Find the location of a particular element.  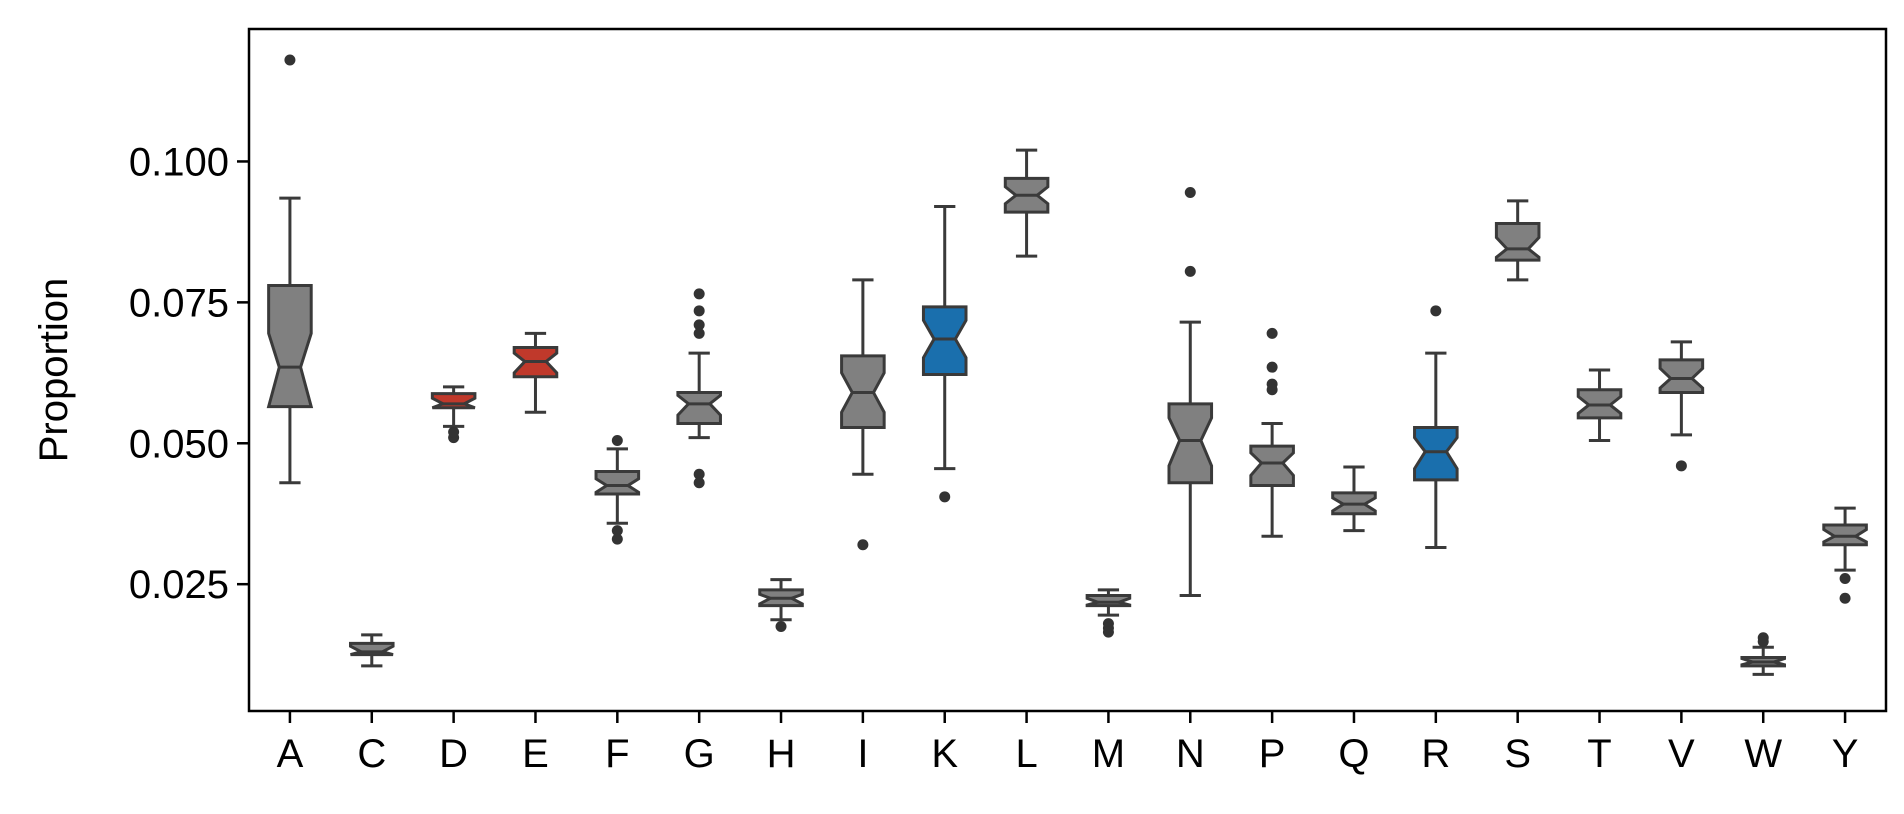

box-w is located at coordinates (1763, 654).